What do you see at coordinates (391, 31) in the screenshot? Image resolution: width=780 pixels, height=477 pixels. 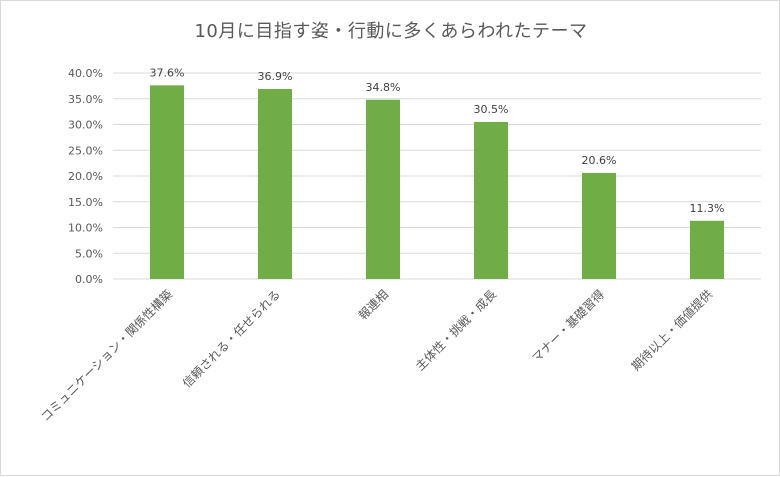 I see `chart-title: 10月に目指す姿・行動に多くあらわれたテーマ` at bounding box center [391, 31].